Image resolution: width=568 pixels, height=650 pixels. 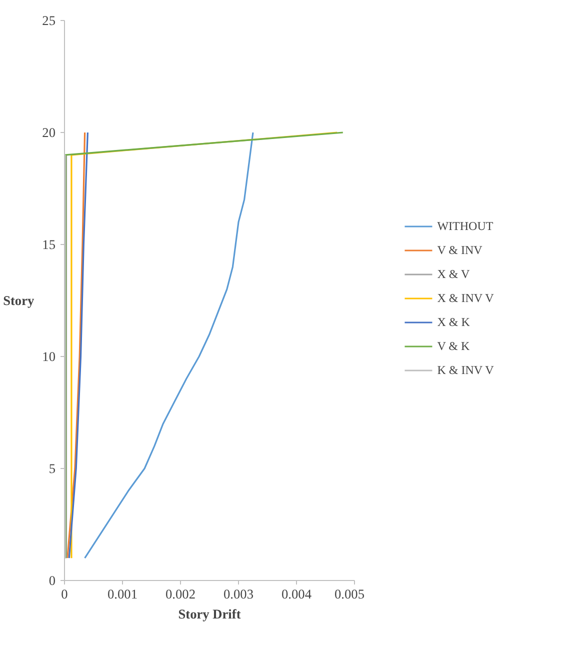 What do you see at coordinates (459, 250) in the screenshot?
I see `legend-label: V & INV` at bounding box center [459, 250].